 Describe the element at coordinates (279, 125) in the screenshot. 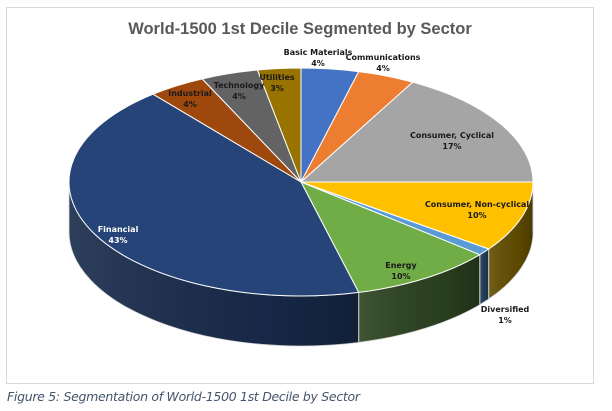

I see `pie-slice-utilities` at that location.